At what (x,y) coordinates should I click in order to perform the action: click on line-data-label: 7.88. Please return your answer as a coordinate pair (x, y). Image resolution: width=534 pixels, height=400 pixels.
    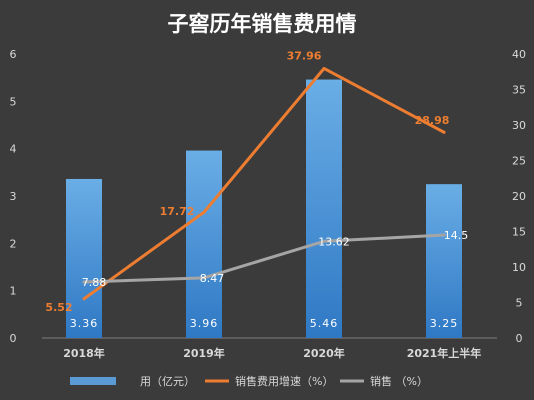
    Looking at the image, I should click on (94, 282).